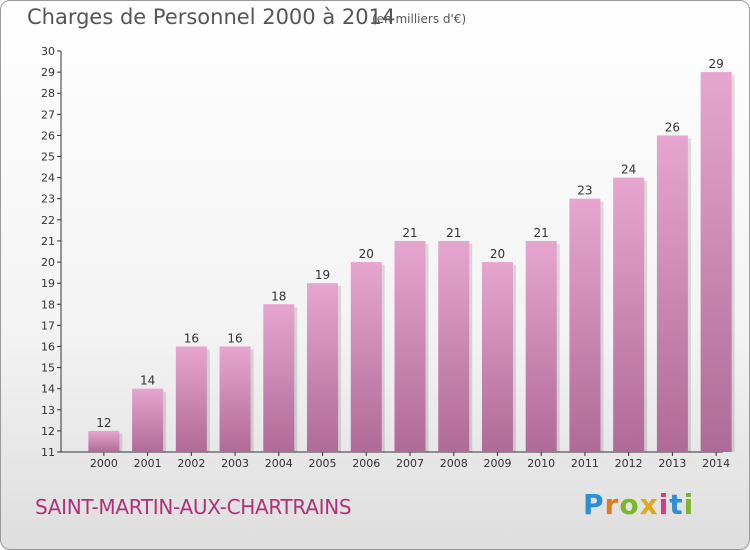 The height and width of the screenshot is (550, 750). Describe the element at coordinates (715, 64) in the screenshot. I see `bar-value-label: 29` at that location.